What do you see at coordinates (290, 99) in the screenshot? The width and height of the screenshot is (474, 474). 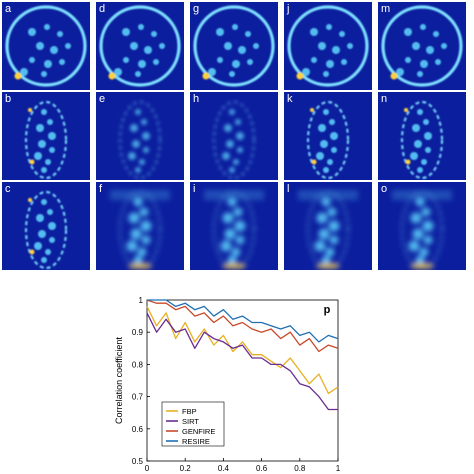 I see `panel-letter-k: k` at bounding box center [290, 99].